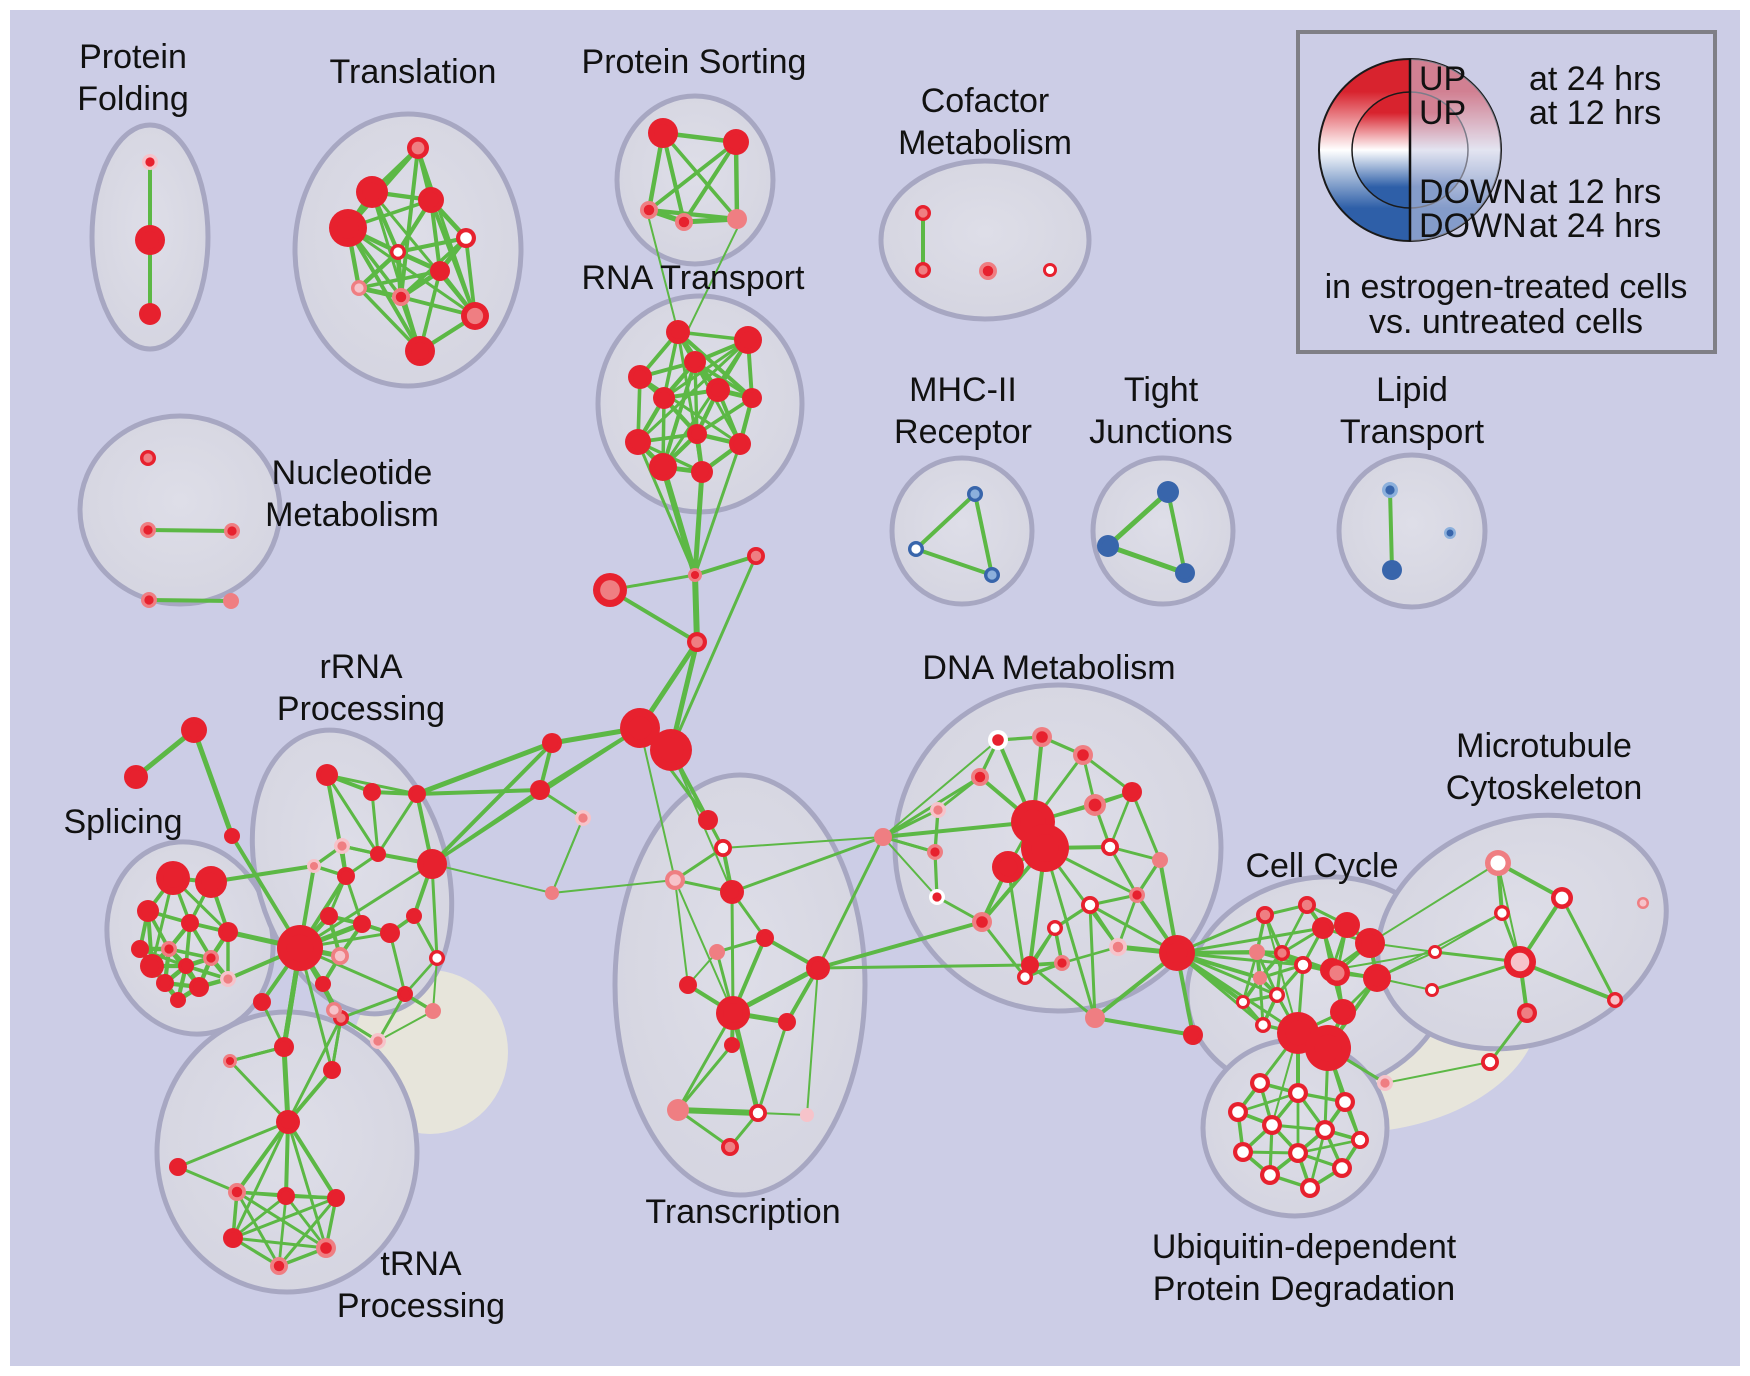 This screenshot has height=1376, width=1750. I want to click on gene-node-inner-splicing-triangle, so click(136, 777).